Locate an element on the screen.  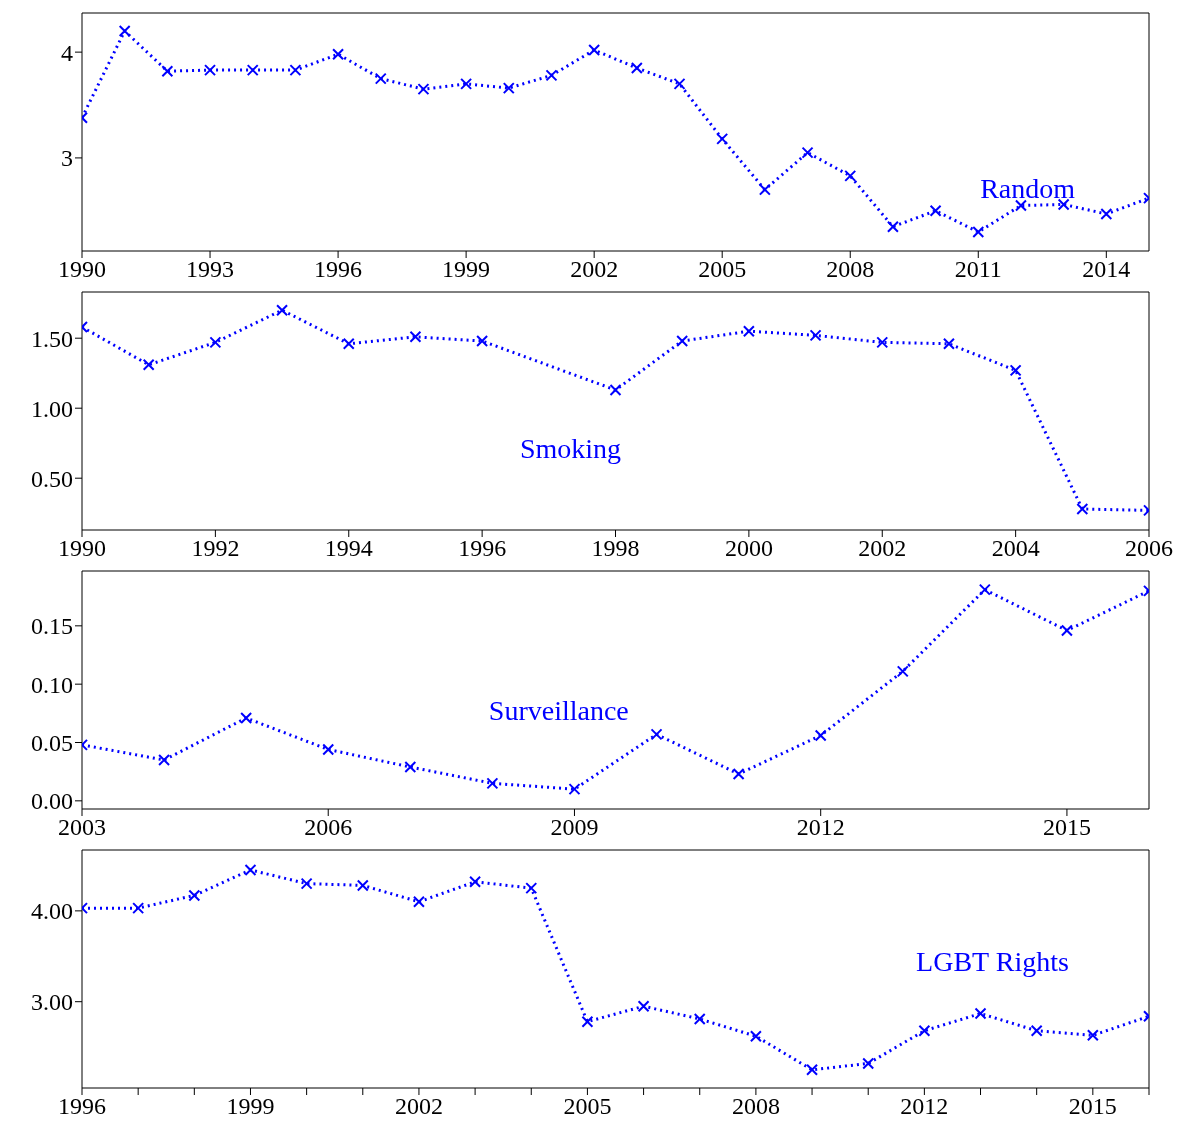
series-label: Random is located at coordinates (1028, 189).